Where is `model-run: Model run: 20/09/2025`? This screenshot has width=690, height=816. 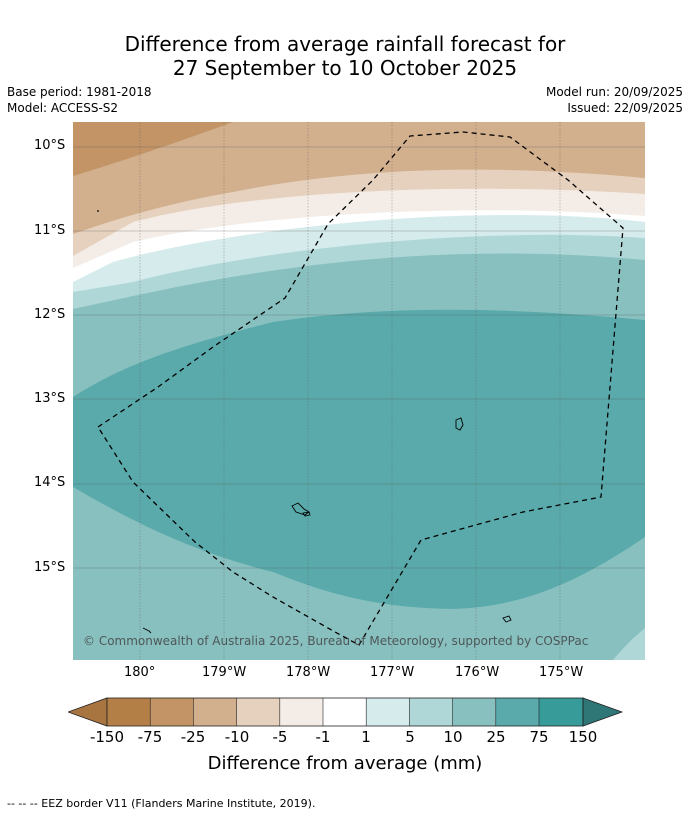
model-run: Model run: 20/09/2025 is located at coordinates (614, 92).